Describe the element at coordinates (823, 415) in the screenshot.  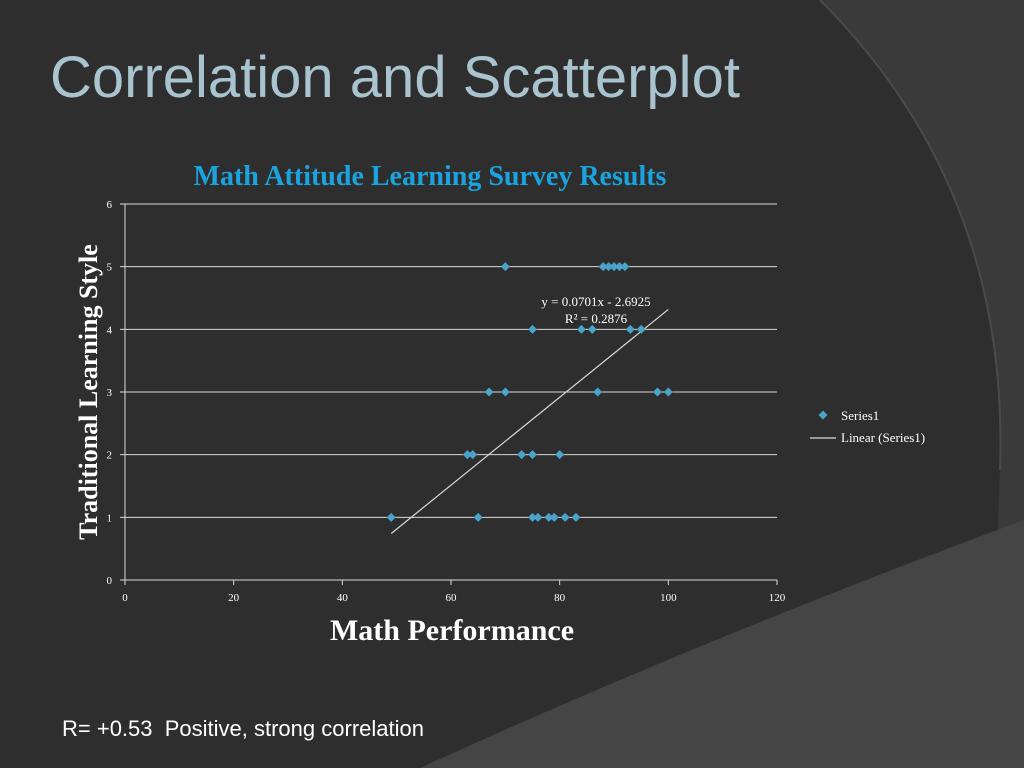
I see `legend-series1-marker` at that location.